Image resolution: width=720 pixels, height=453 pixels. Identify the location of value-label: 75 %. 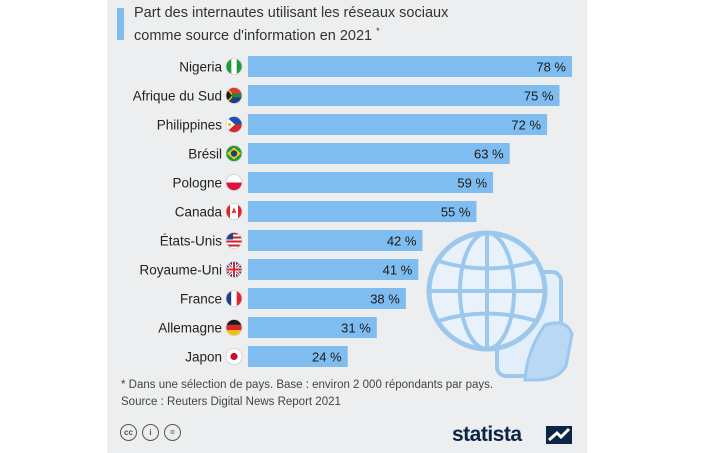
(539, 96).